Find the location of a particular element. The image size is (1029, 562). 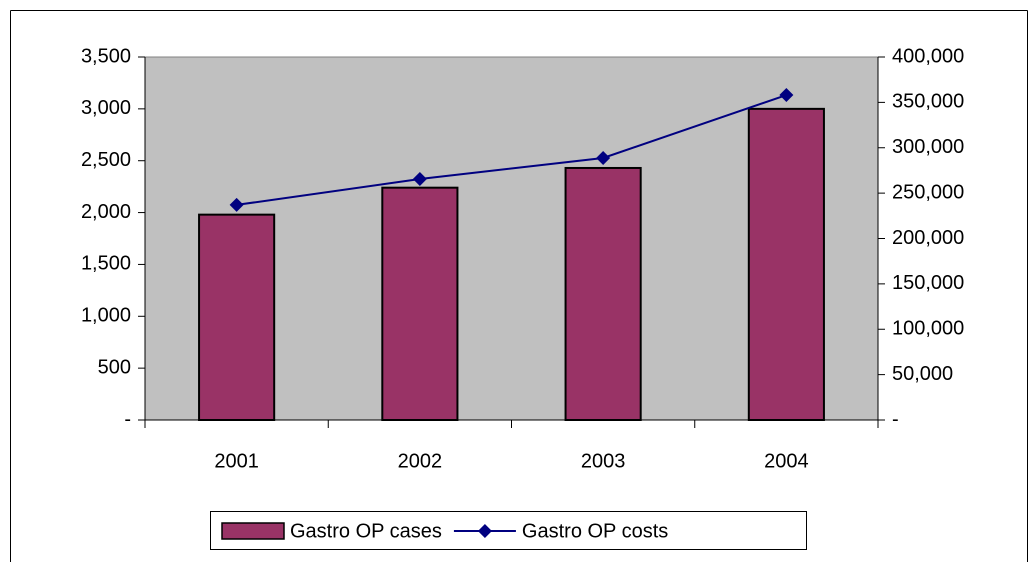

y2-tick-label: 250,000 is located at coordinates (928, 192).